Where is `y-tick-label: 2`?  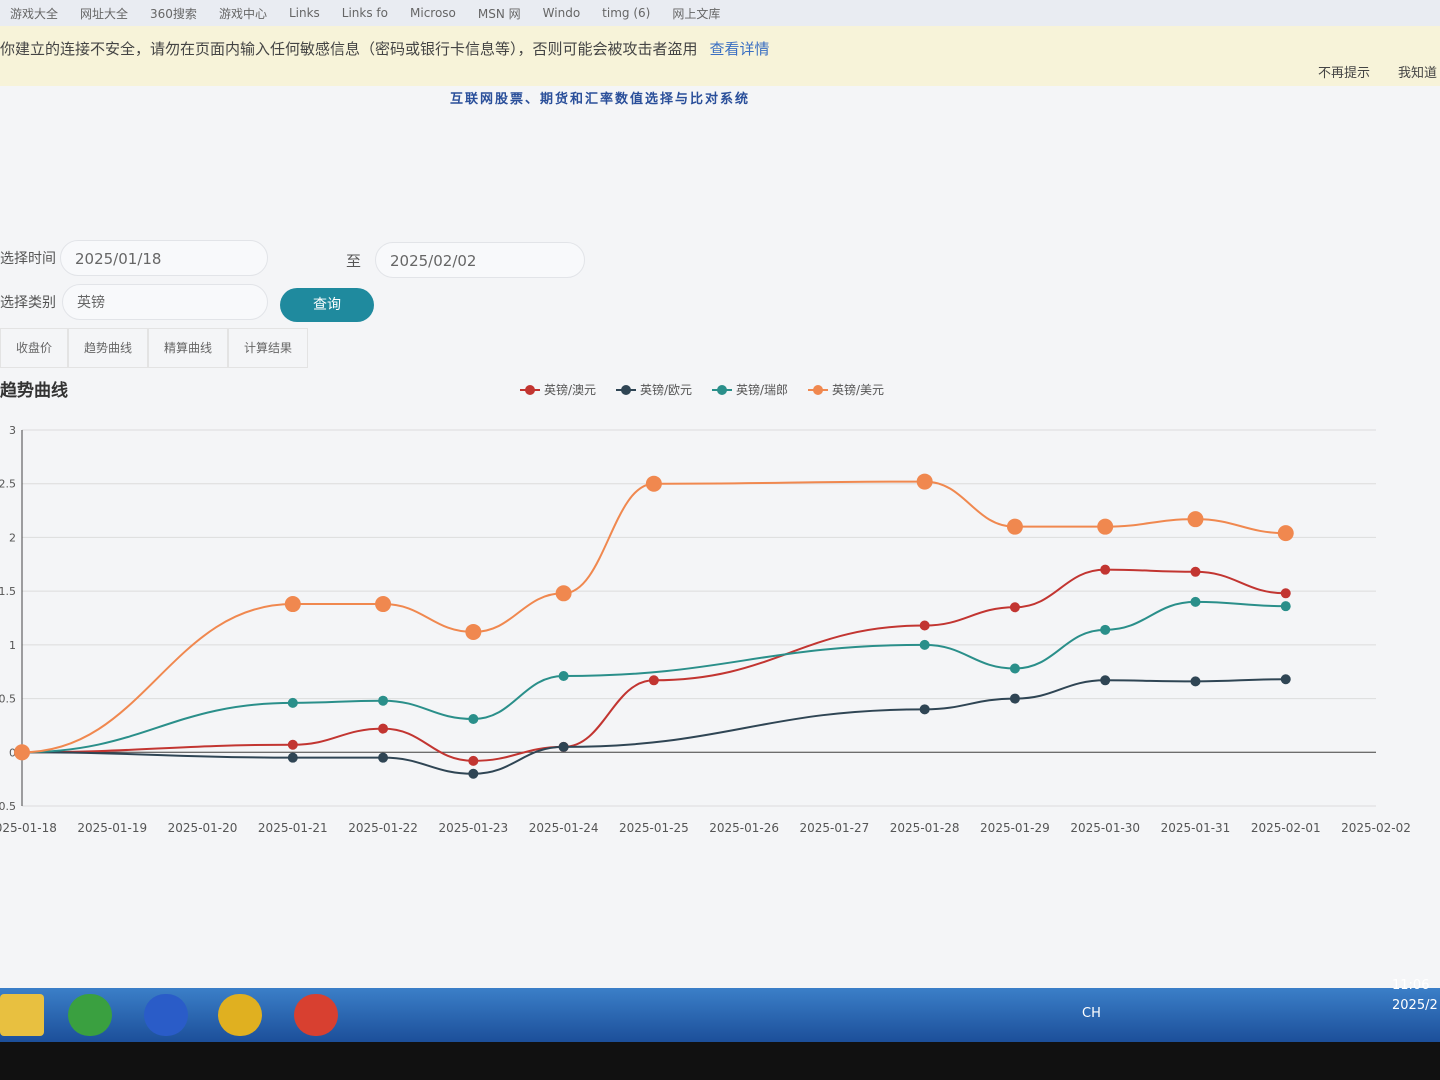 y-tick-label: 2 is located at coordinates (12, 537).